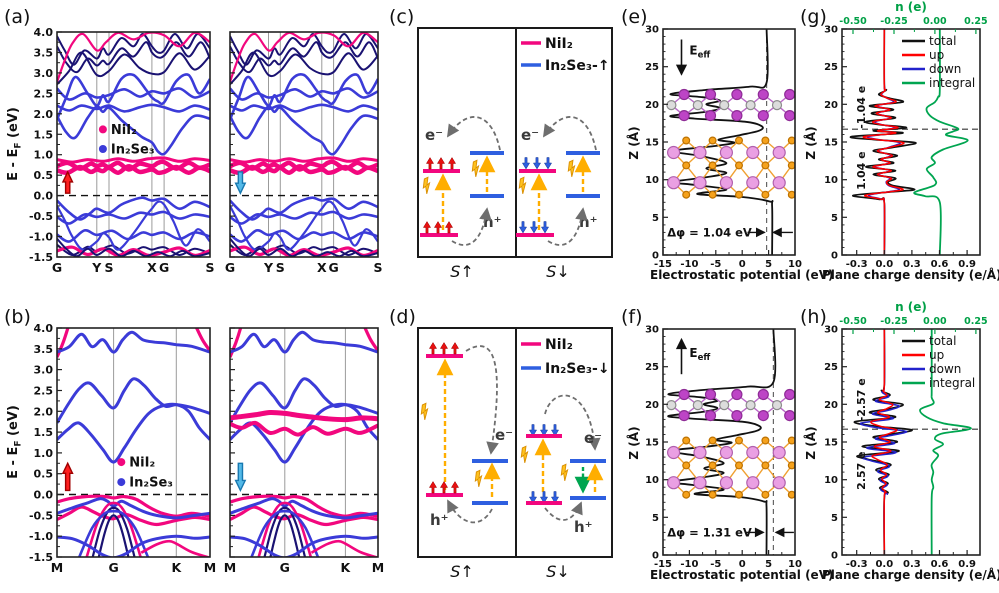  I want to click on k-point-label: S, so click(108, 267).